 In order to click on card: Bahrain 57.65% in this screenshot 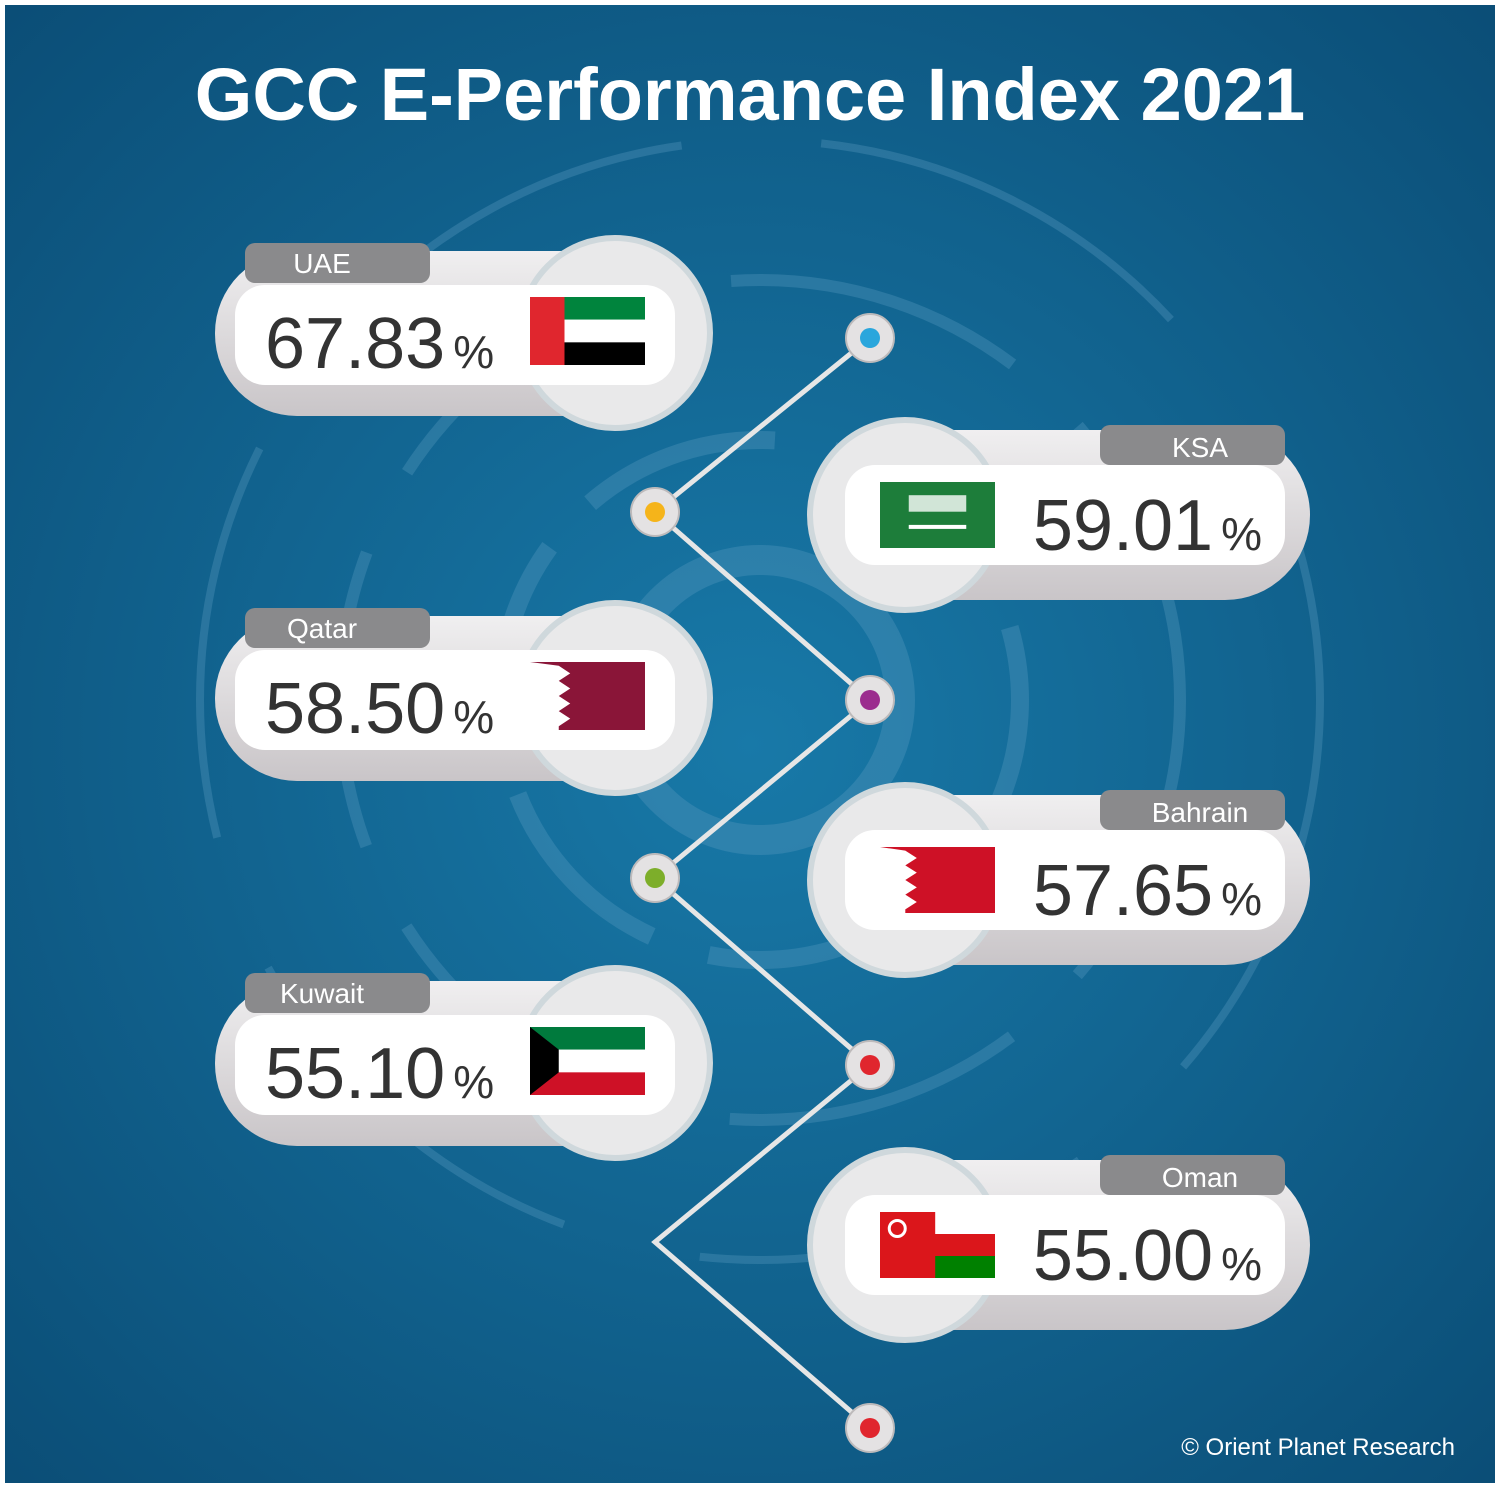, I will do `click(1058, 880)`.